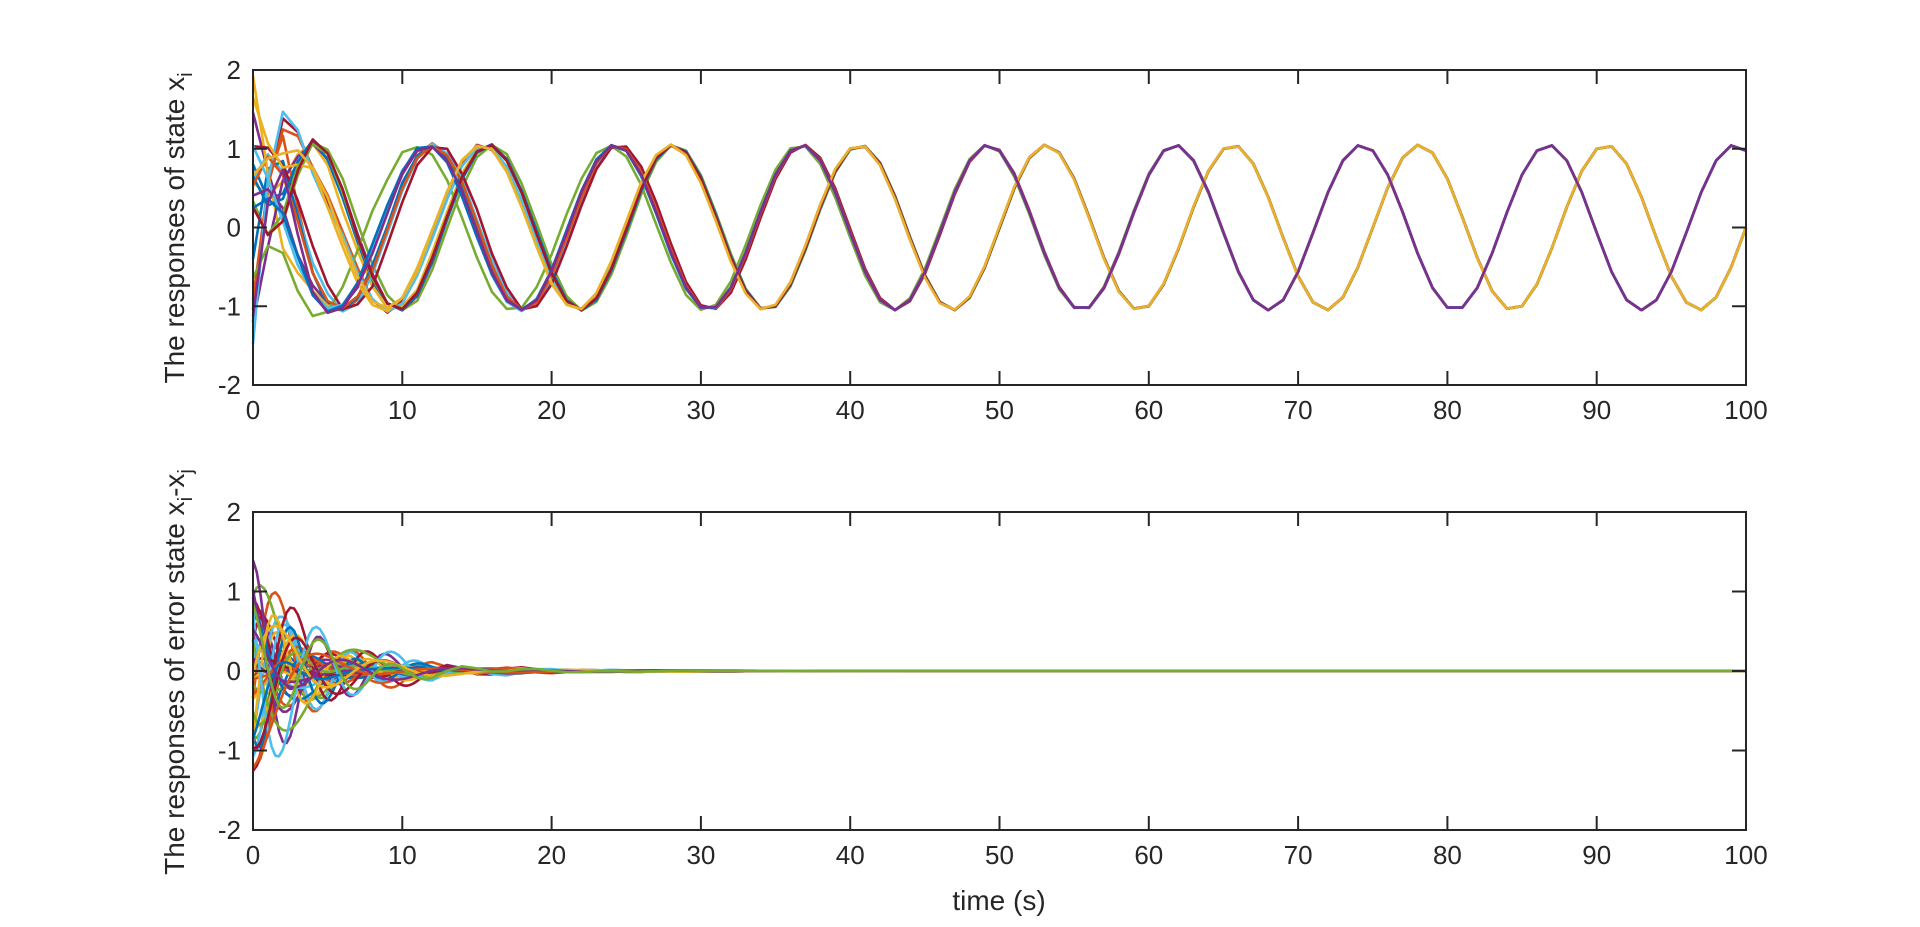 Image resolution: width=1920 pixels, height=927 pixels. What do you see at coordinates (700, 410) in the screenshot?
I see `state-x-tick-label: 30` at bounding box center [700, 410].